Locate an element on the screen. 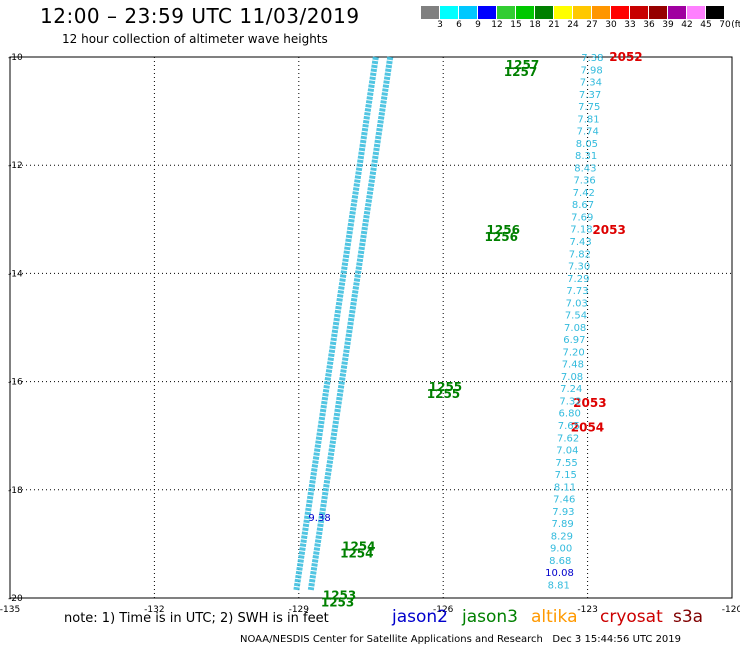  color-scale-tick: 9 is located at coordinates (478, 25).